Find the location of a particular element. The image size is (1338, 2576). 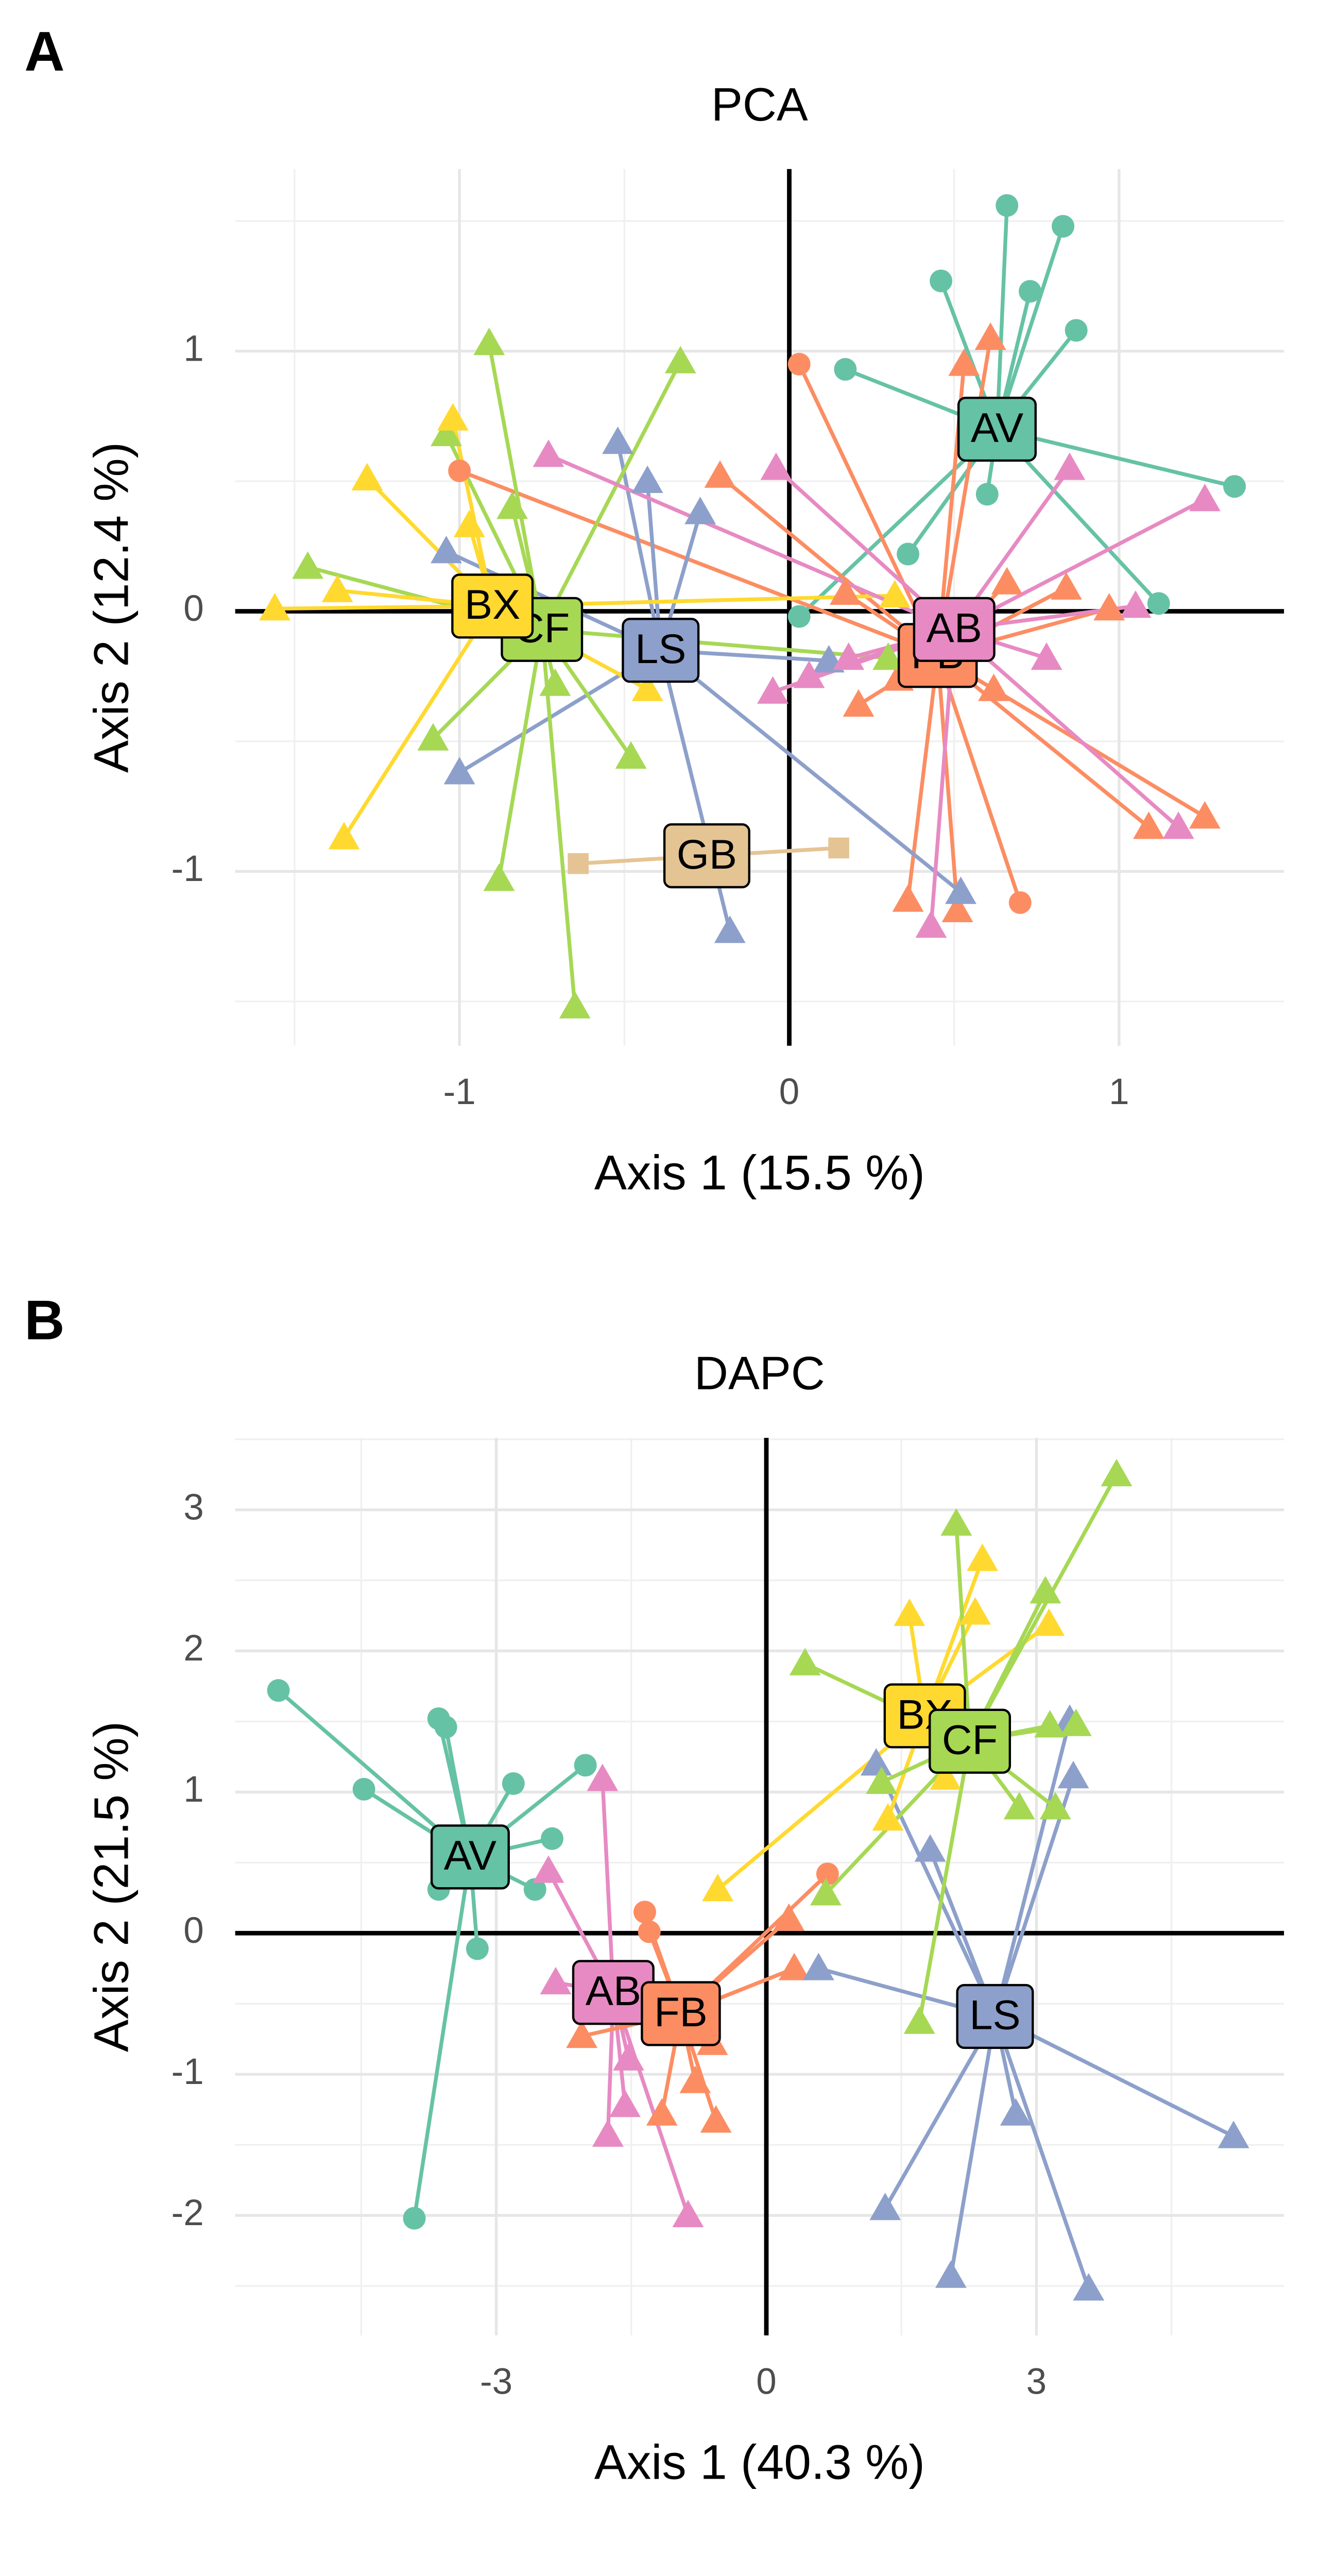

x-tick-label: -1 is located at coordinates (459, 1092).